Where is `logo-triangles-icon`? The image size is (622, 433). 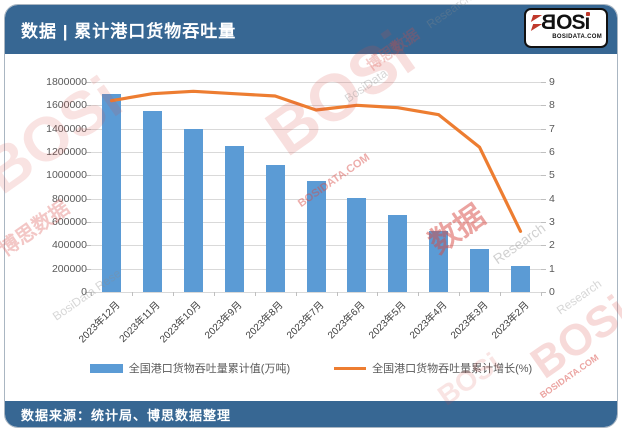 logo-triangles-icon is located at coordinates (537, 24).